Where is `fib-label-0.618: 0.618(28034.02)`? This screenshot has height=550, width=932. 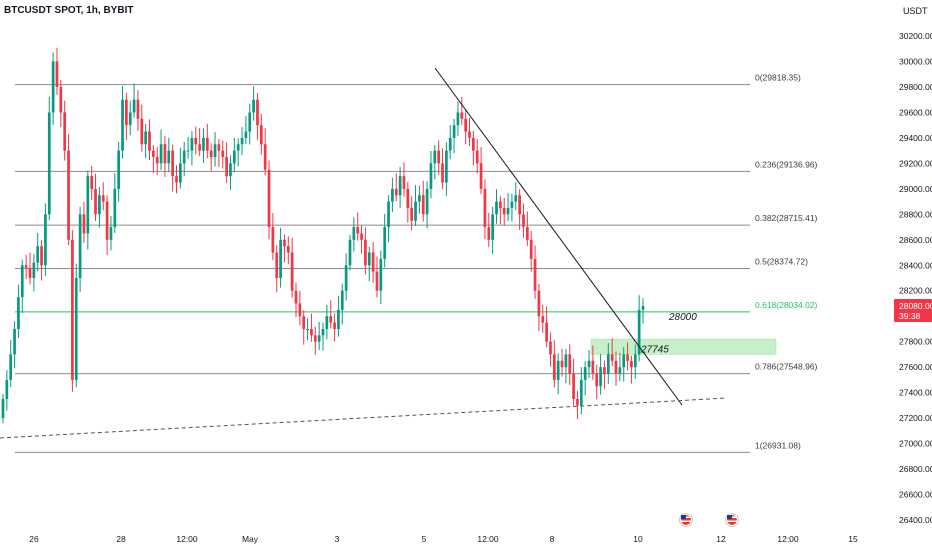
fib-label-0.618: 0.618(28034.02) is located at coordinates (786, 305).